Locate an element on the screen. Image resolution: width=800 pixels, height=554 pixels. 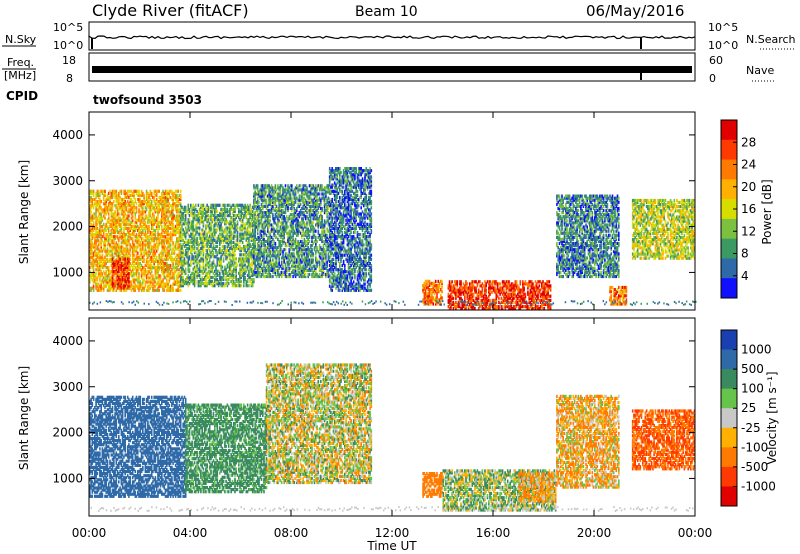
noise-left-tick-bottom: 10^0 is located at coordinates (68, 45).